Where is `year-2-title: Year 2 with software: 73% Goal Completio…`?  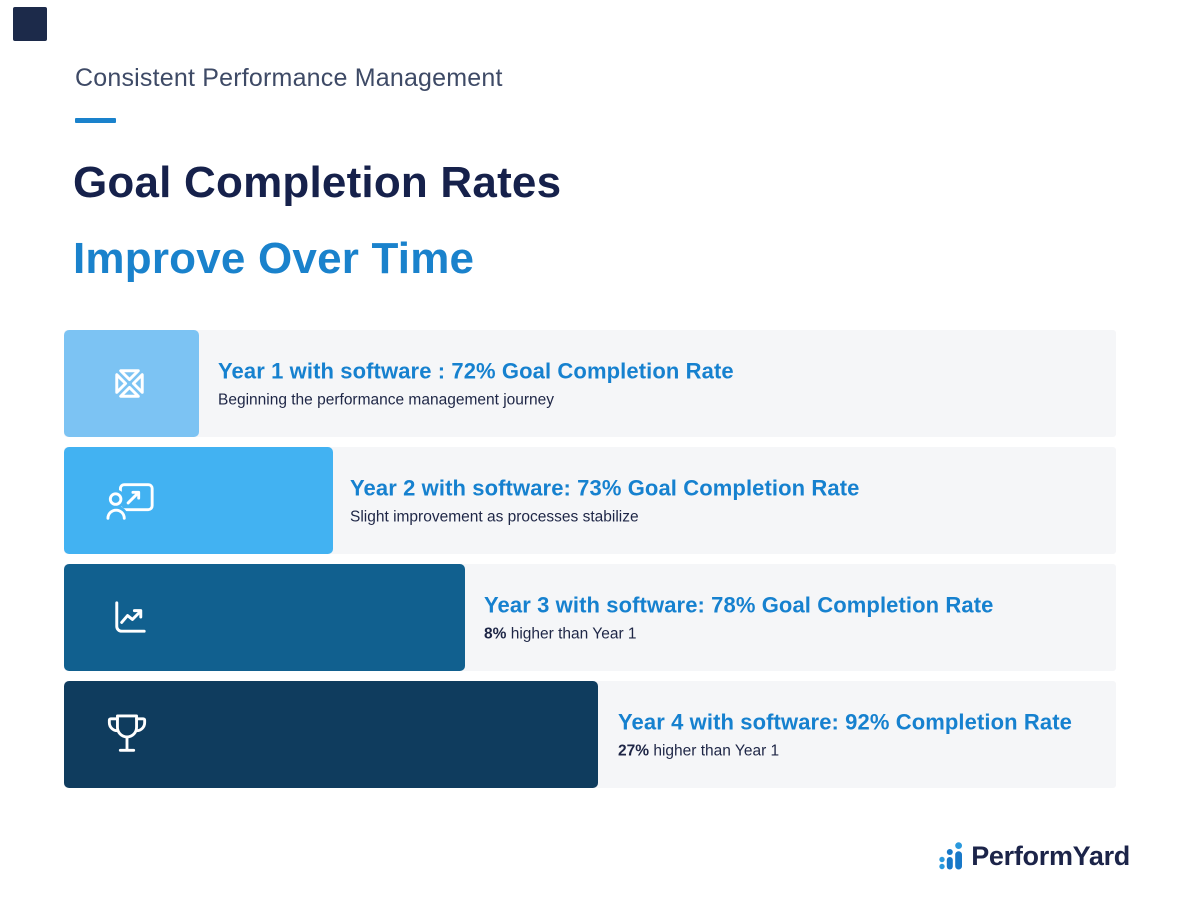 year-2-title: Year 2 with software: 73% Goal Completio… is located at coordinates (605, 487).